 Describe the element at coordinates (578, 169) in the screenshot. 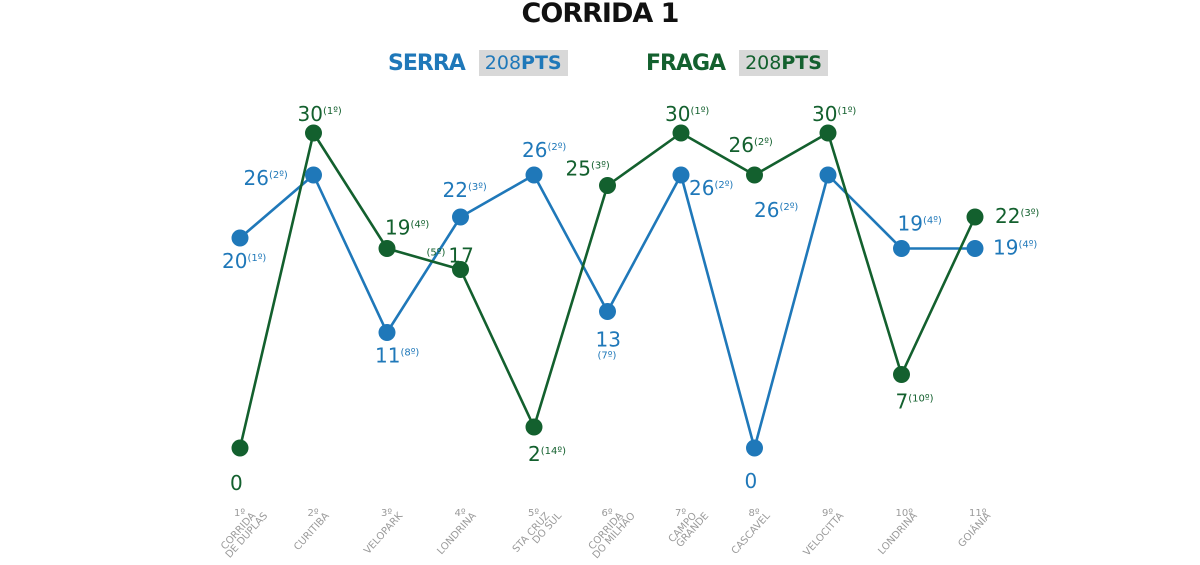

I see `data-label-value: 25` at that location.